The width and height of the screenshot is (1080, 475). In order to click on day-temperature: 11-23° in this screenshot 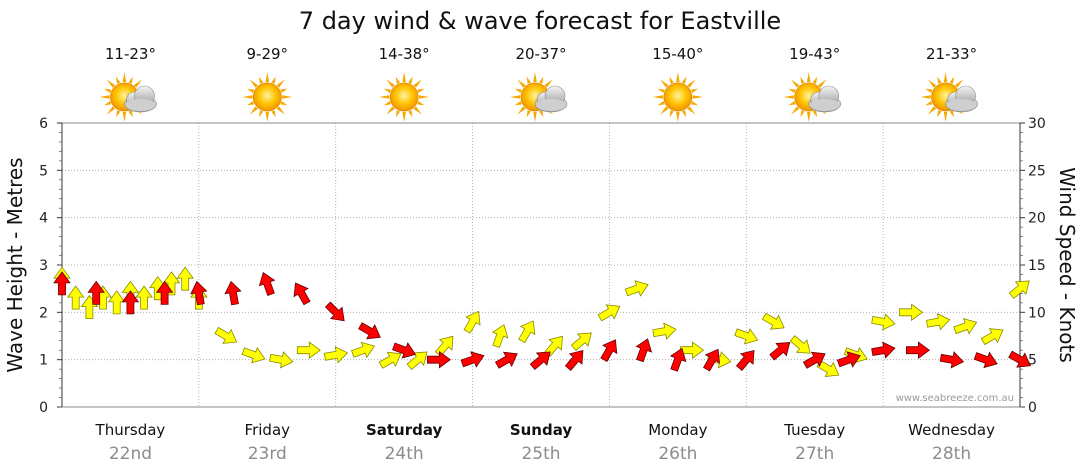, I will do `click(130, 54)`.